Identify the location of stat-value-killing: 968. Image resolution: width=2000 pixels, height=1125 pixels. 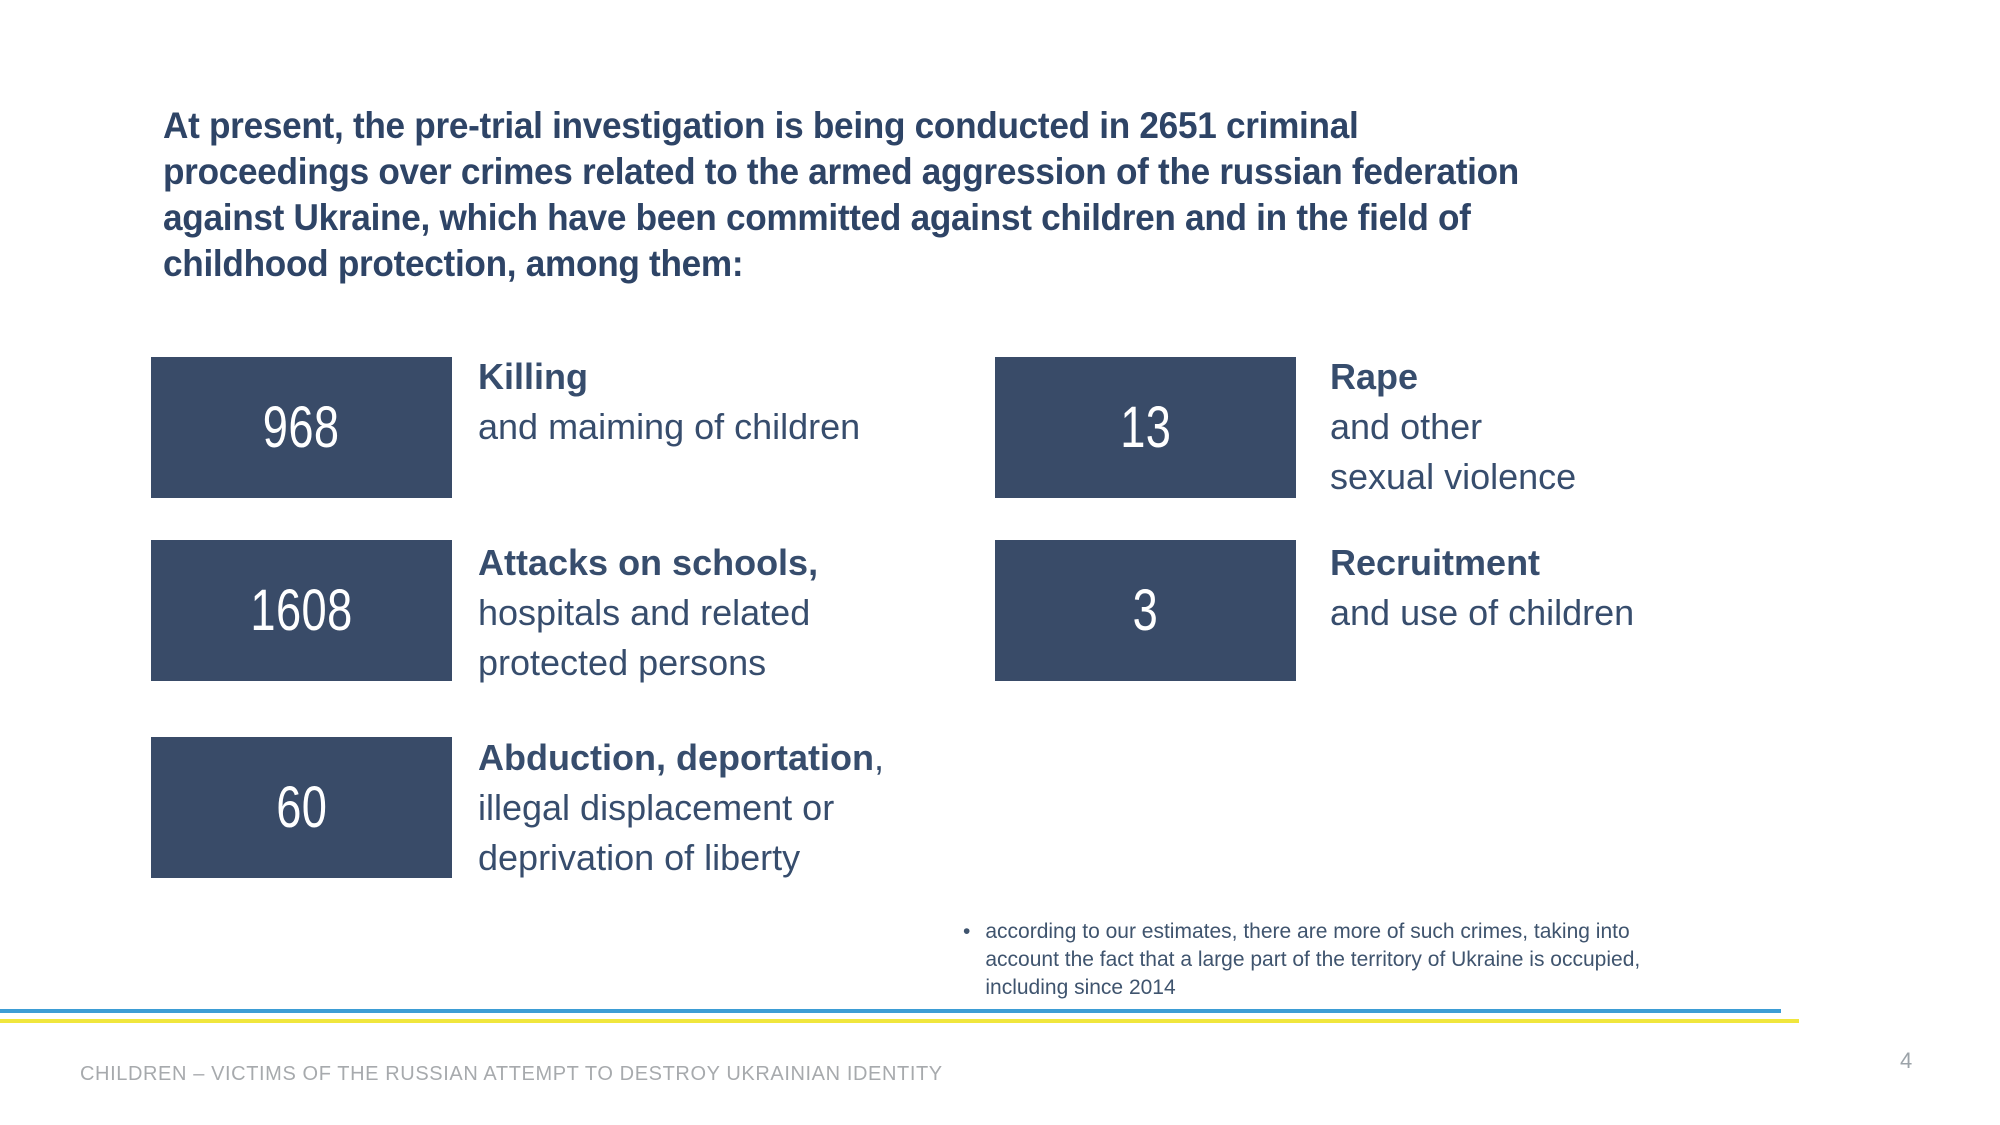
(301, 427).